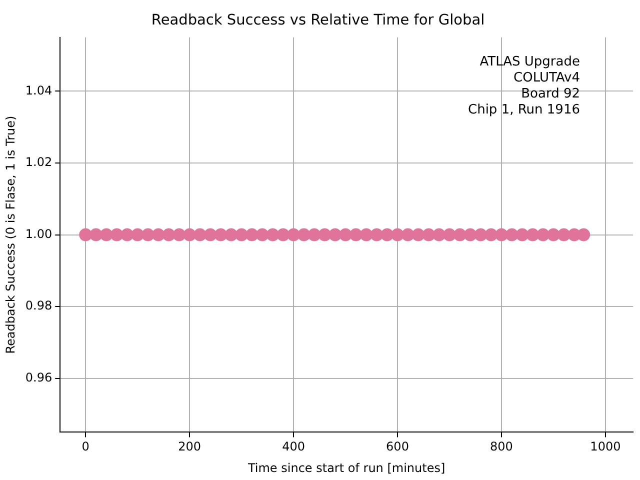  What do you see at coordinates (38, 305) in the screenshot?
I see `y-tick-label: 0.98` at bounding box center [38, 305].